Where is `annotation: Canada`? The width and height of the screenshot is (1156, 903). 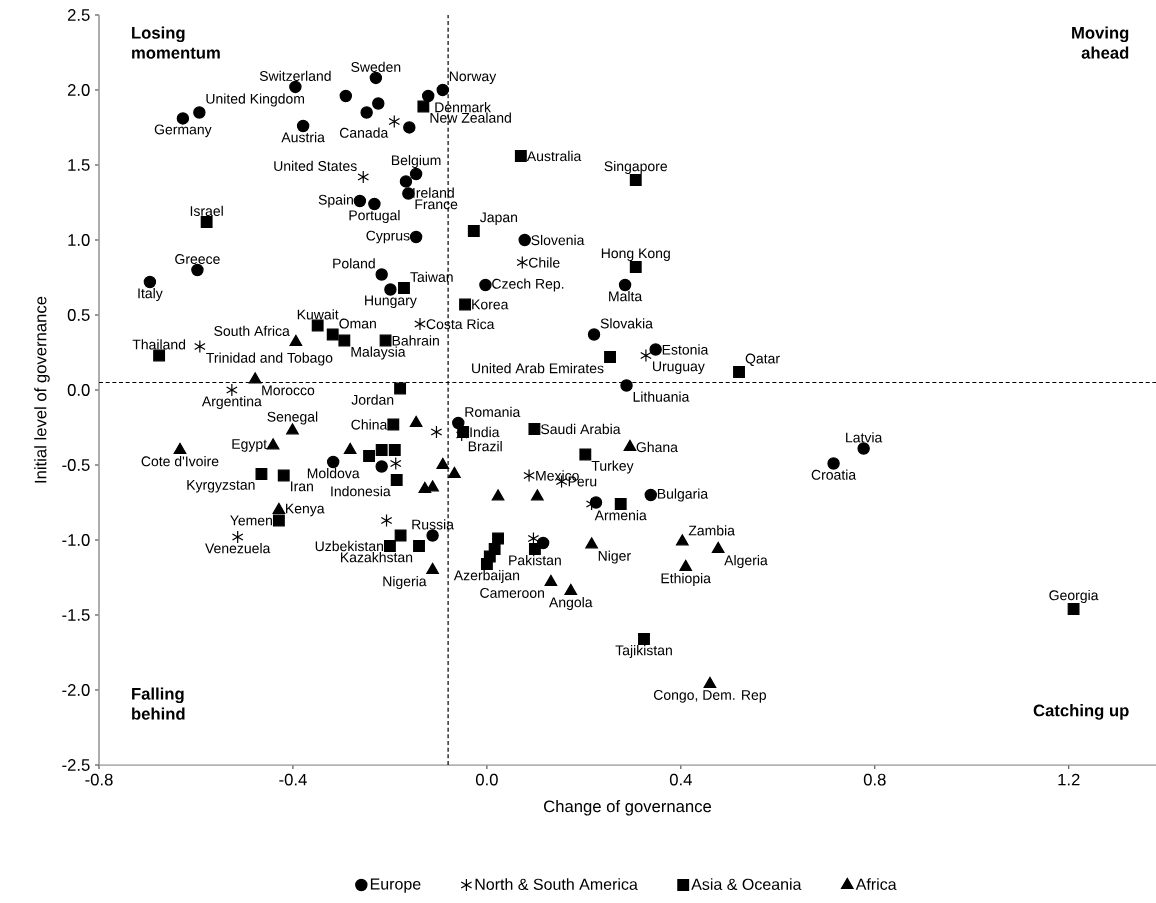 annotation: Canada is located at coordinates (364, 132).